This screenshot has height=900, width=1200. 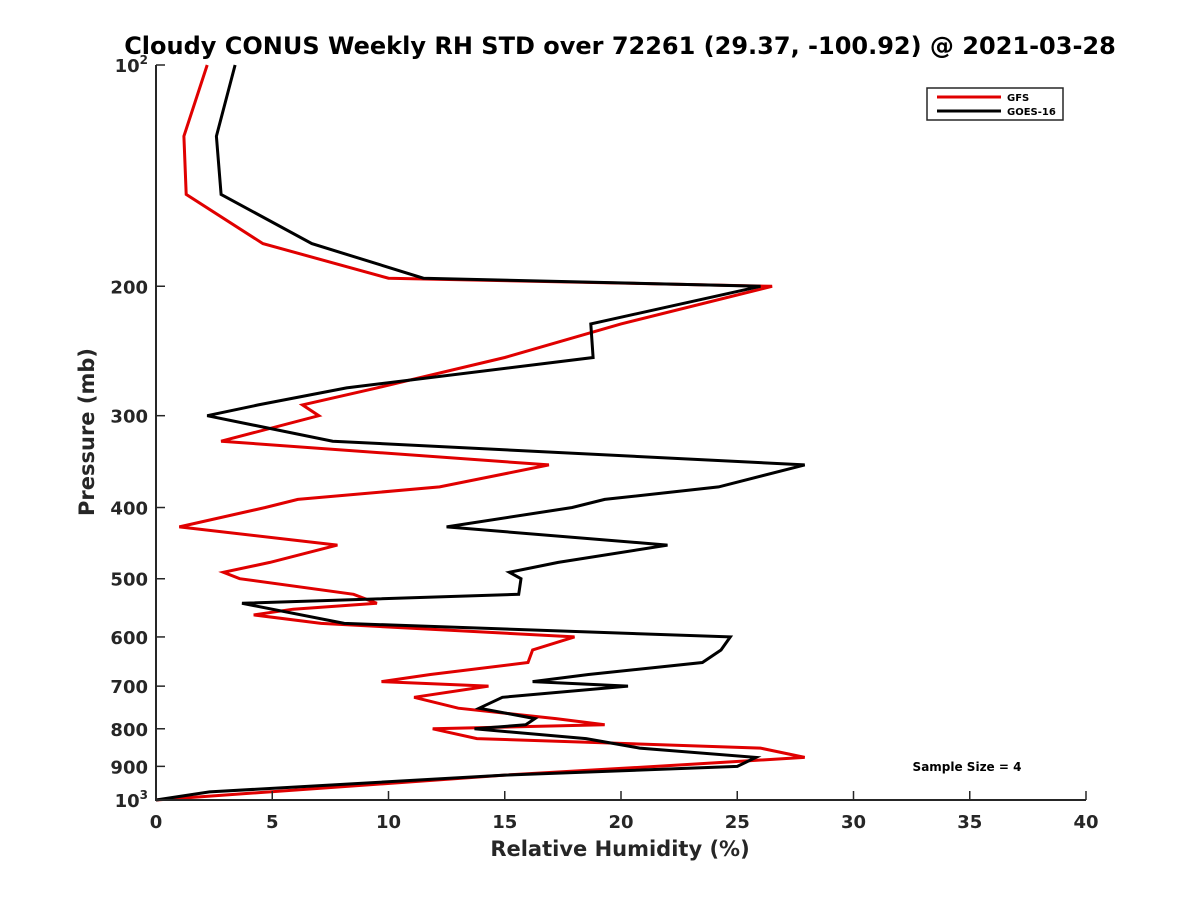 I want to click on y-tick-label: 10², so click(x=131, y=65).